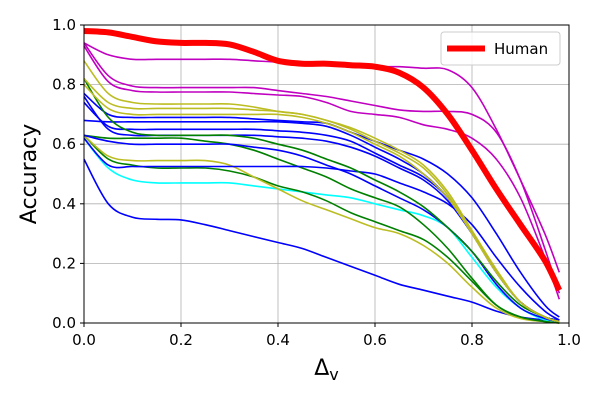  I want to click on x-tick-label: 0.2, so click(181, 340).